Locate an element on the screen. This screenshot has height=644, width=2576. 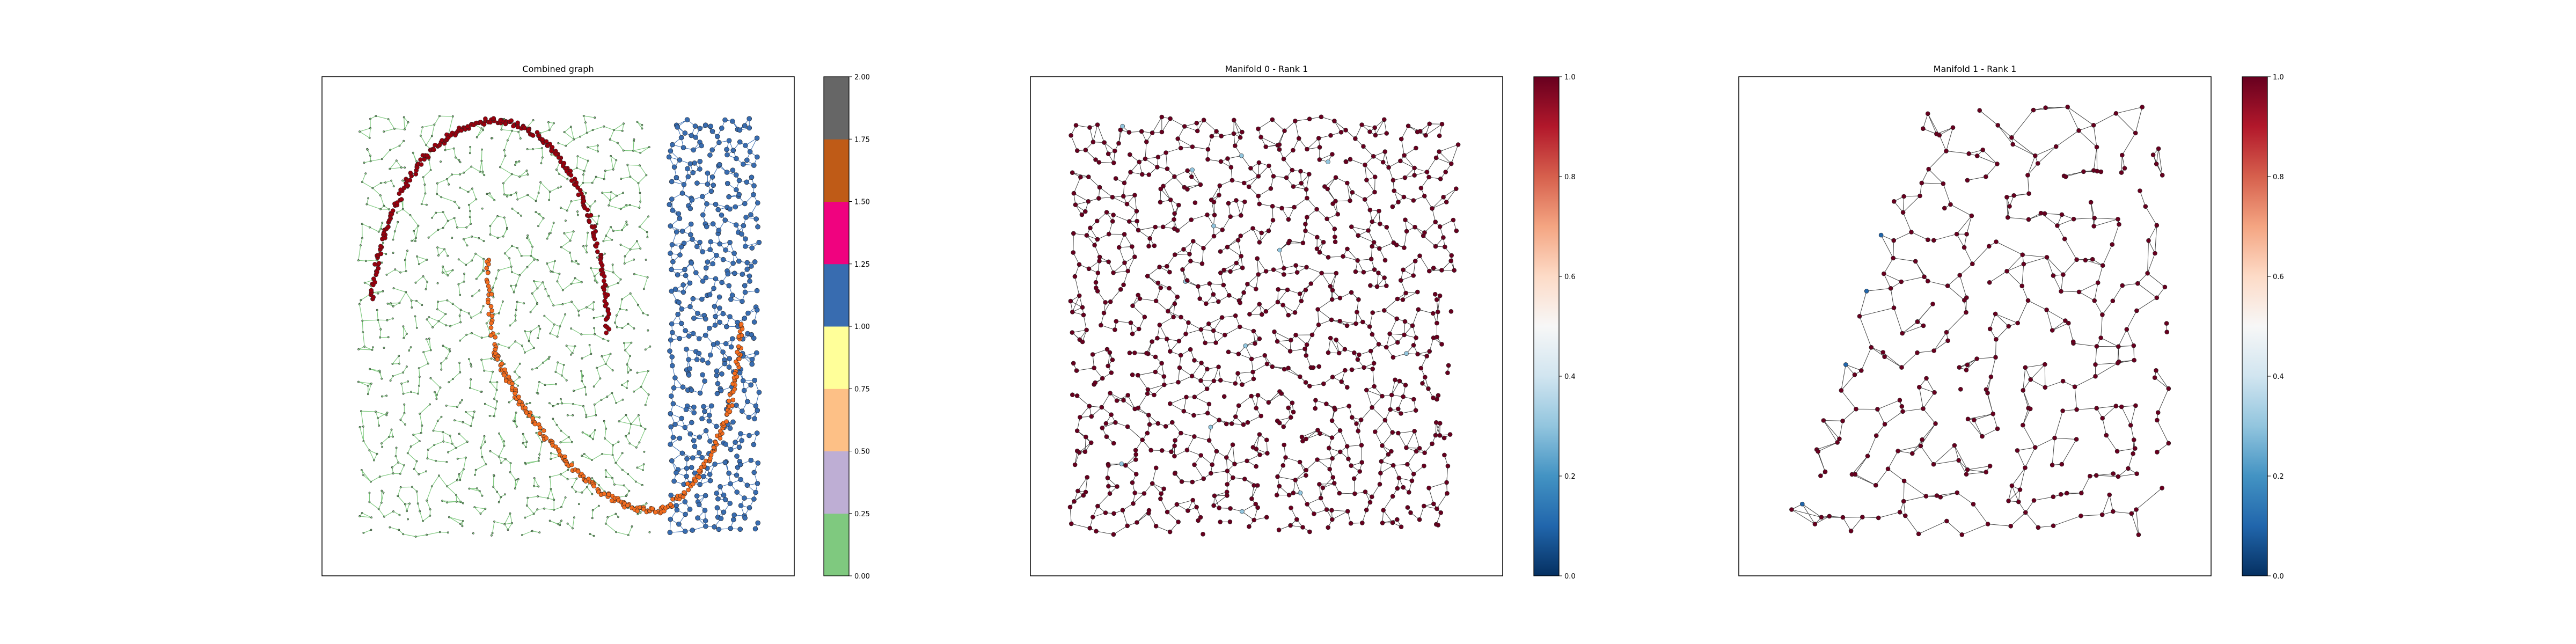
green-edges is located at coordinates (504, 326).